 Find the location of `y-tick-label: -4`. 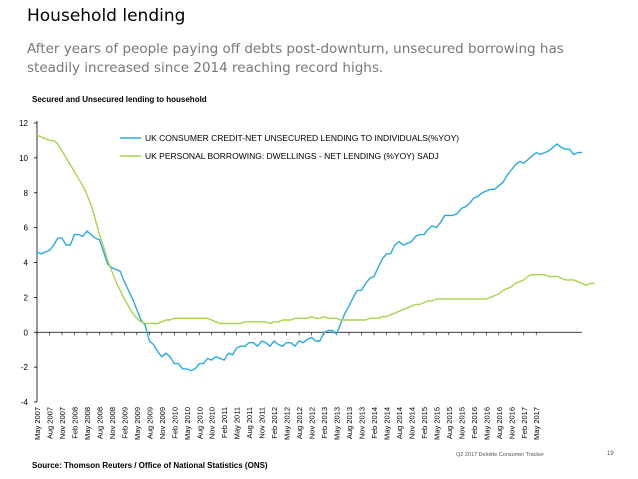

y-tick-label: -4 is located at coordinates (25, 402).